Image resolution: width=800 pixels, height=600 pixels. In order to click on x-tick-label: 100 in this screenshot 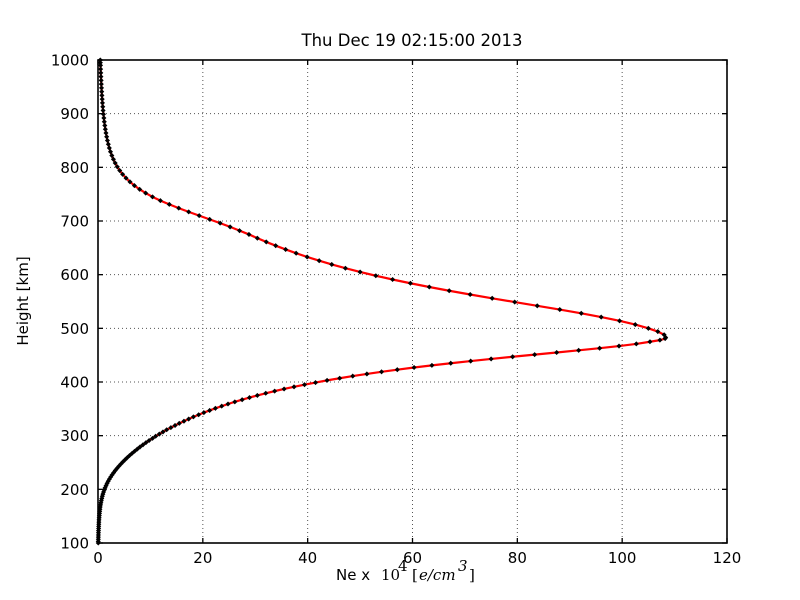, I will do `click(622, 558)`.